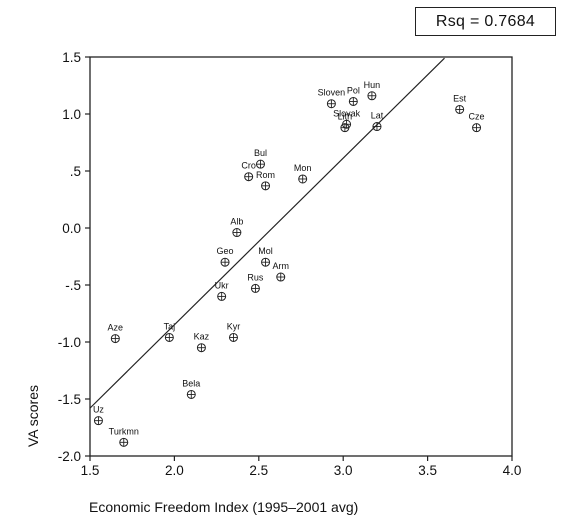 Image resolution: width=566 pixels, height=528 pixels. I want to click on data-point: Bela, so click(191, 388).